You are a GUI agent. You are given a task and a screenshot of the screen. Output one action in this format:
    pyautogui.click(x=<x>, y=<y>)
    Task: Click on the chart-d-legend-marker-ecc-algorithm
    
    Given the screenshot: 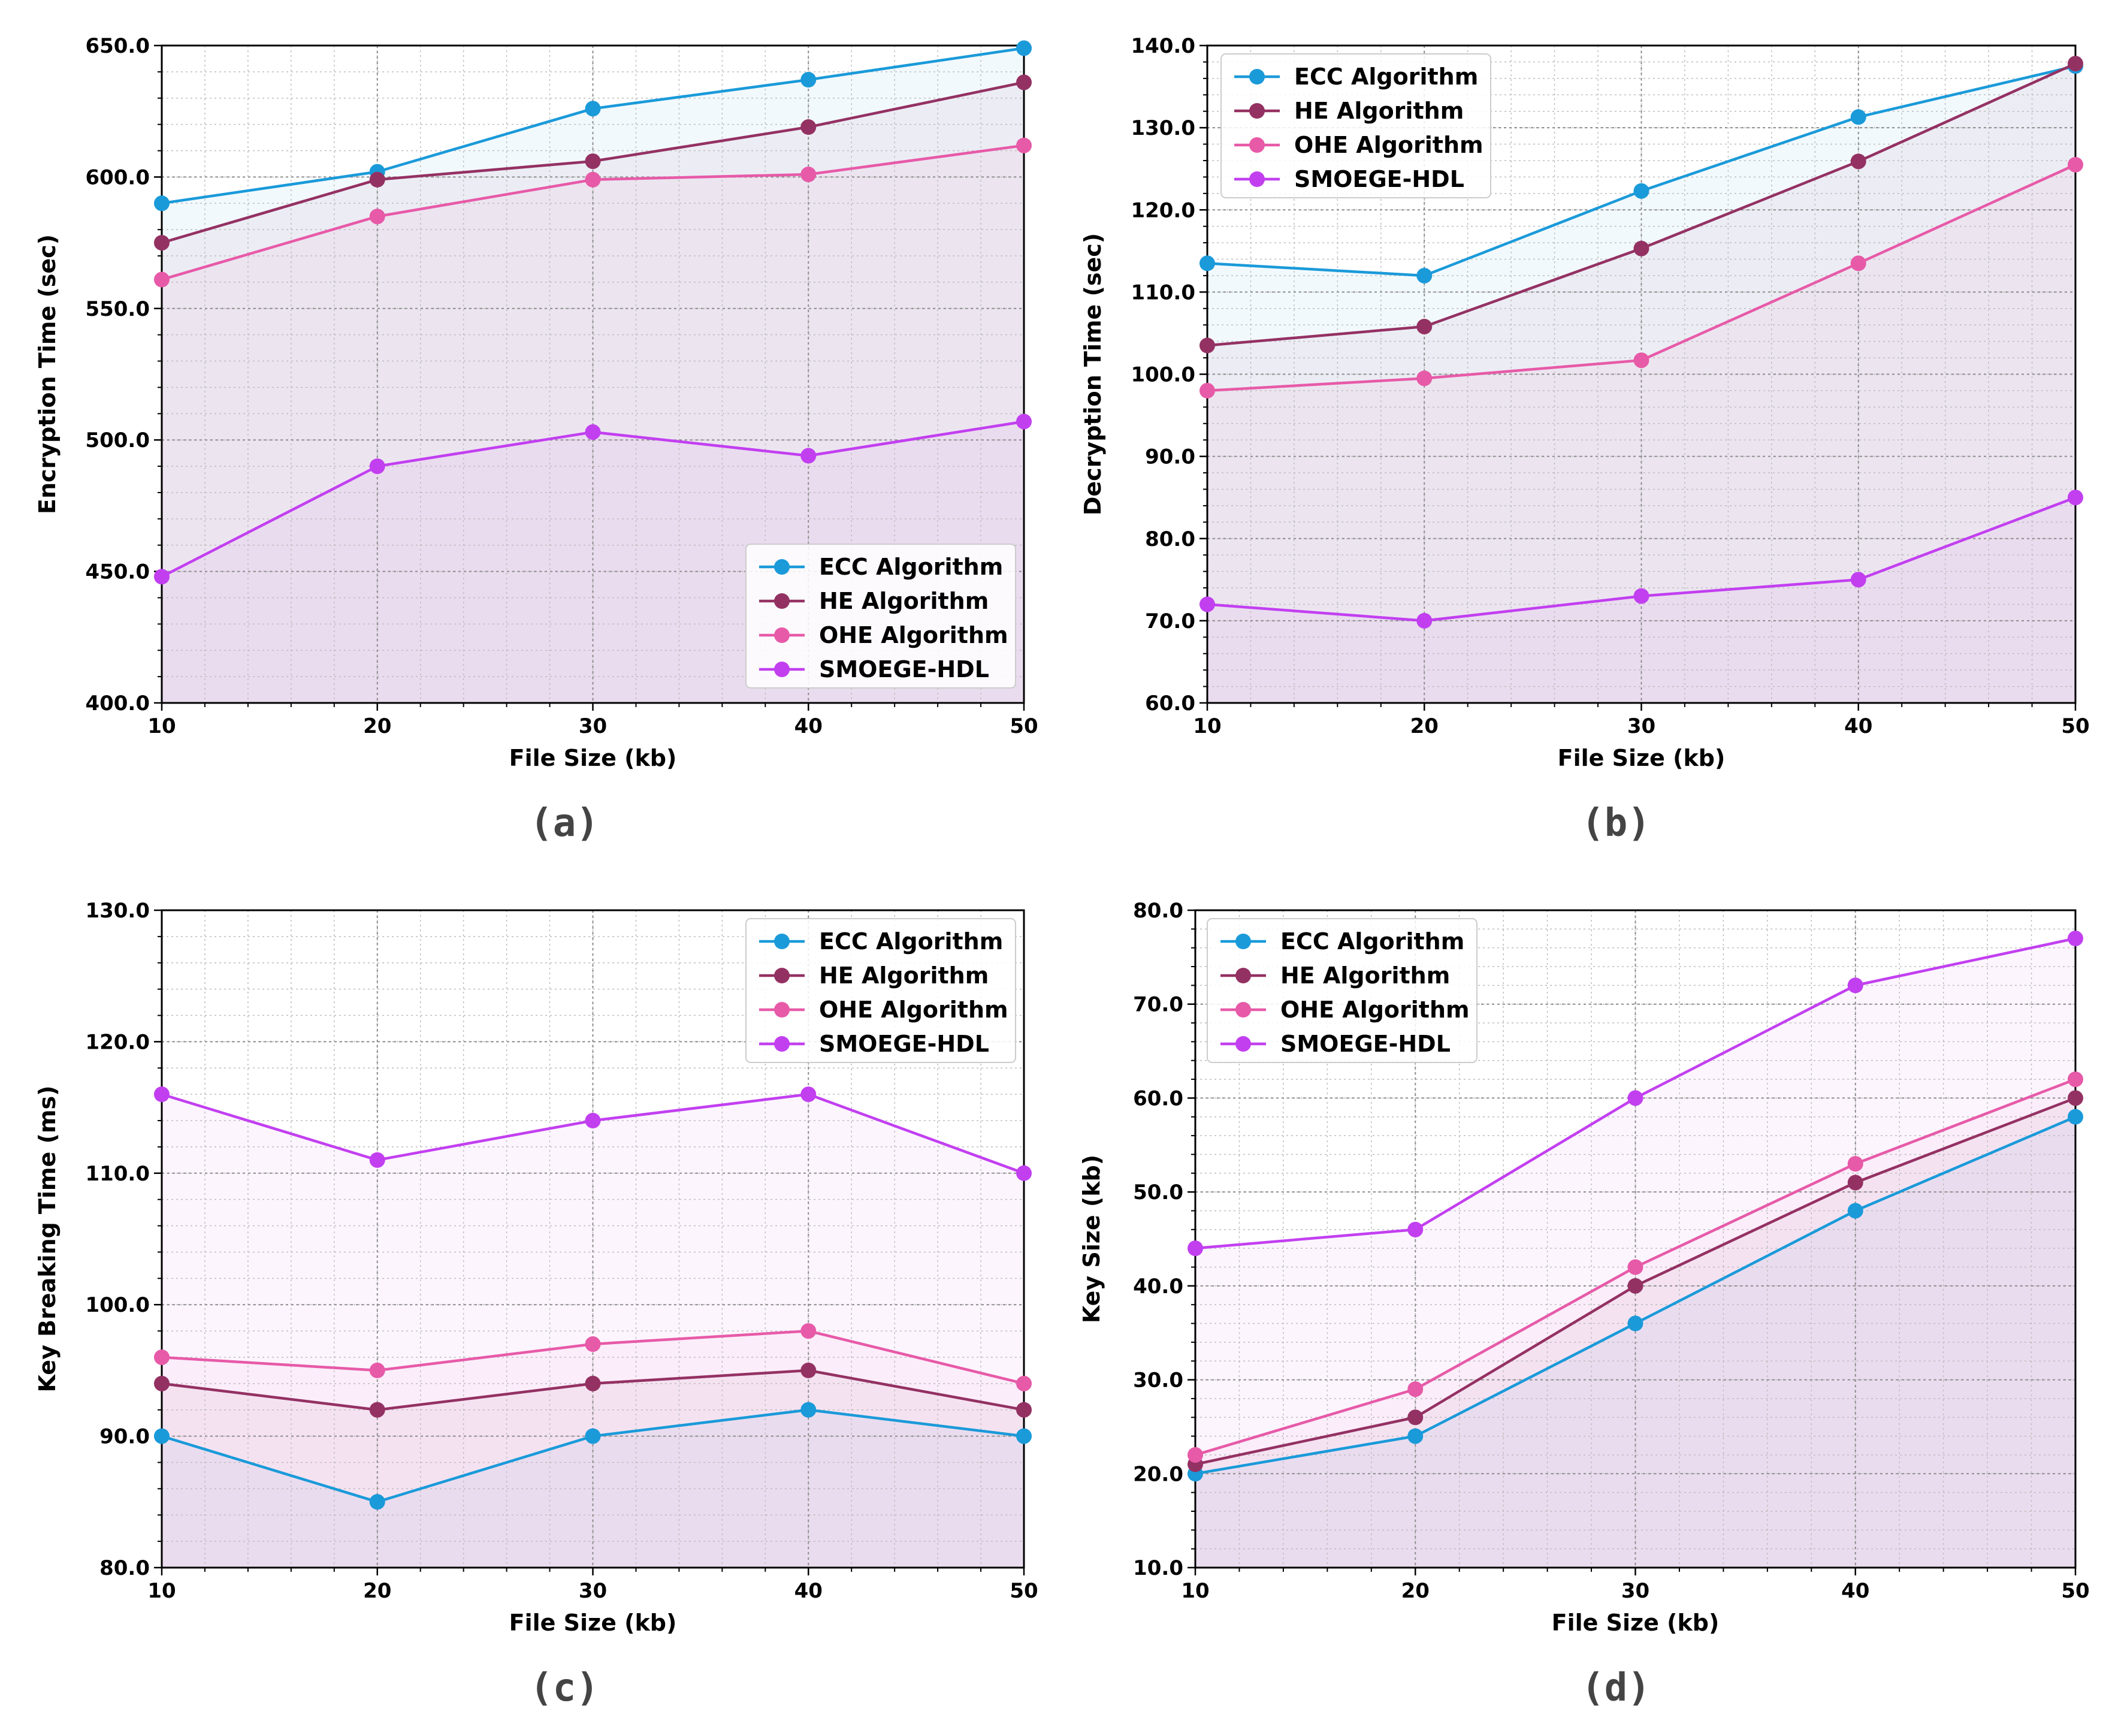 What is the action you would take?
    pyautogui.click(x=1243, y=941)
    